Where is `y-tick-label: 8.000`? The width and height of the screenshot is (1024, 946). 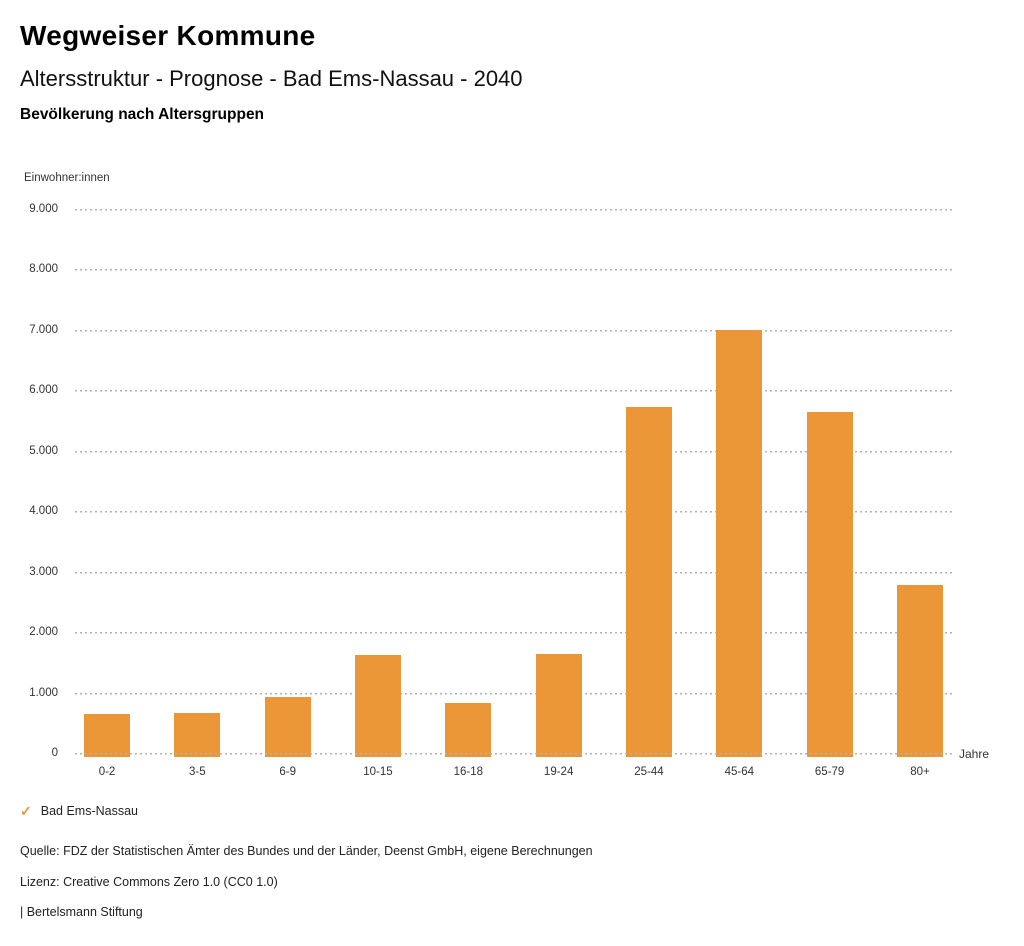
y-tick-label: 8.000 is located at coordinates (43, 269).